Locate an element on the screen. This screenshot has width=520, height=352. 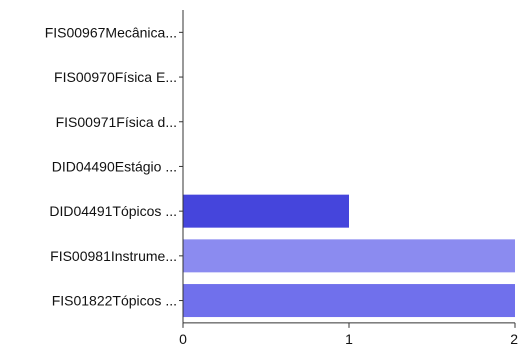
x-tick-label: 2 is located at coordinates (514, 339).